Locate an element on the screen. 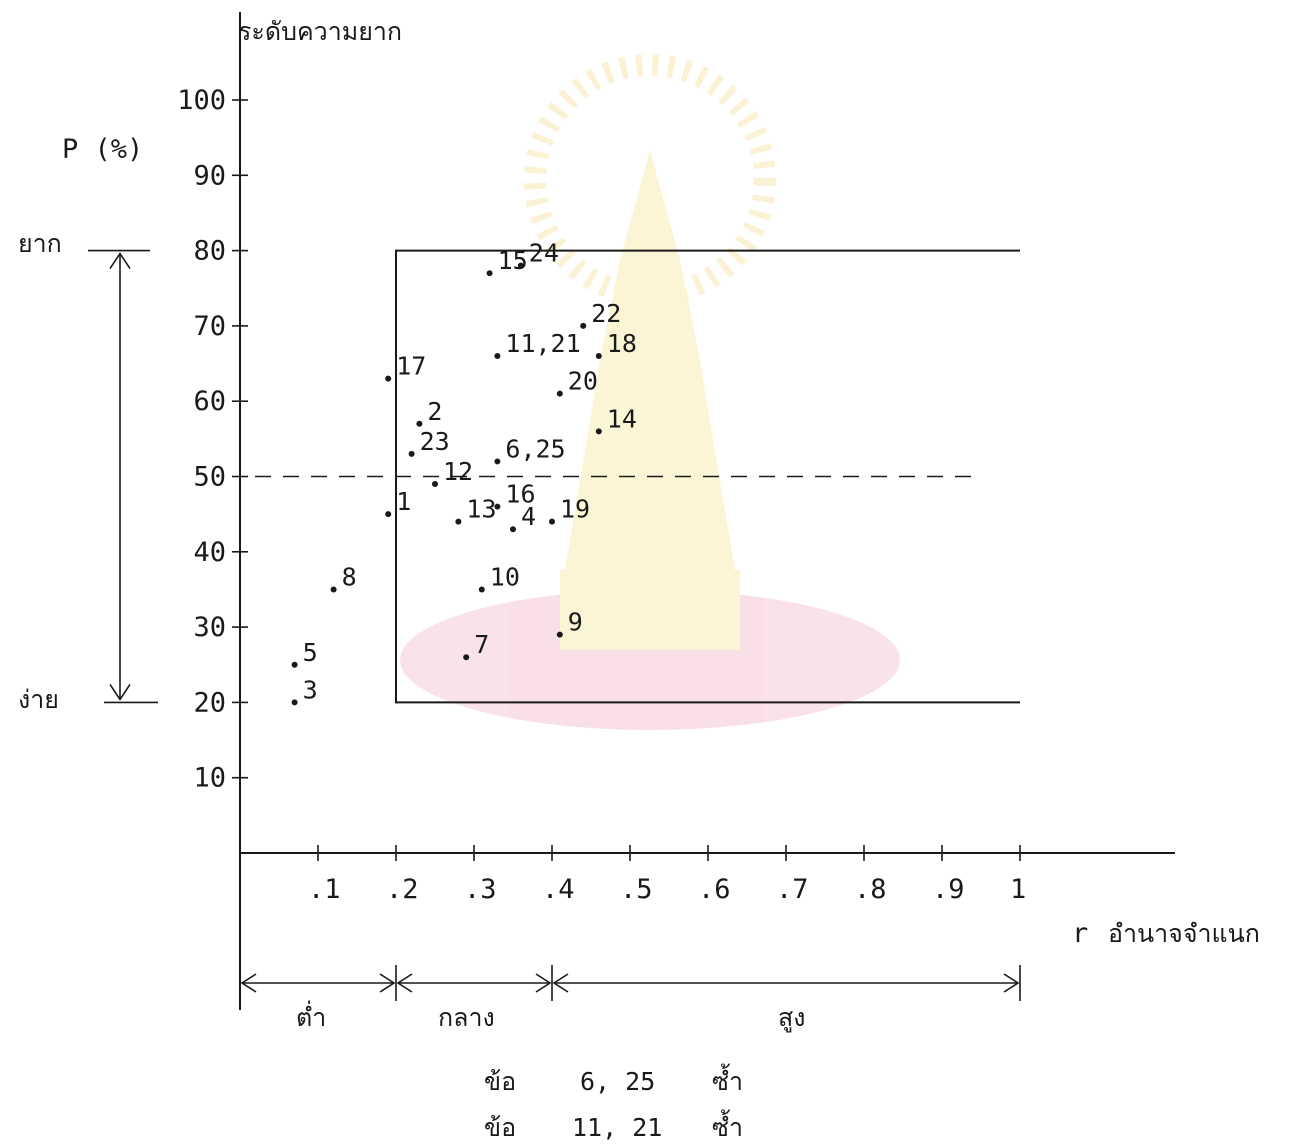 The width and height of the screenshot is (1296, 1145). range-label-high: สูง is located at coordinates (791, 1018).